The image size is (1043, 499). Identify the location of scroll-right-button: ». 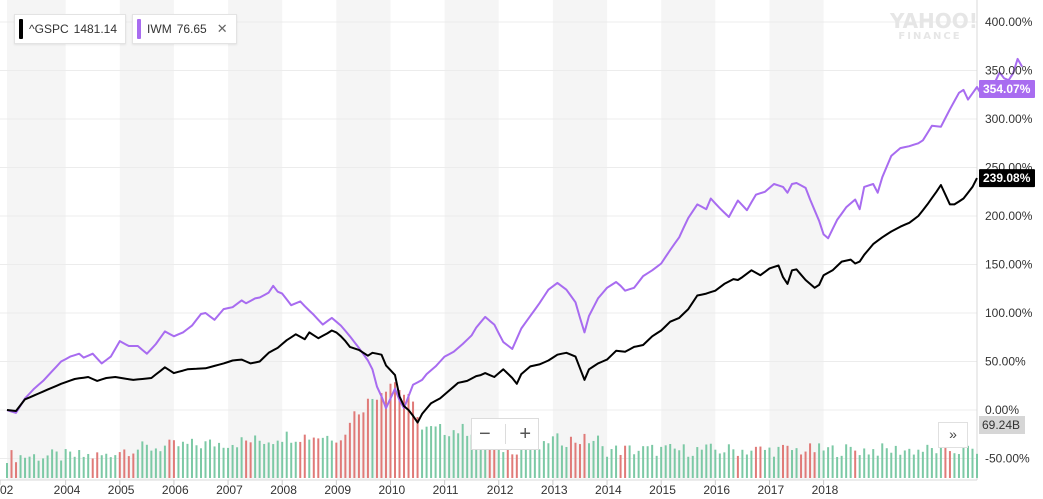
(953, 435).